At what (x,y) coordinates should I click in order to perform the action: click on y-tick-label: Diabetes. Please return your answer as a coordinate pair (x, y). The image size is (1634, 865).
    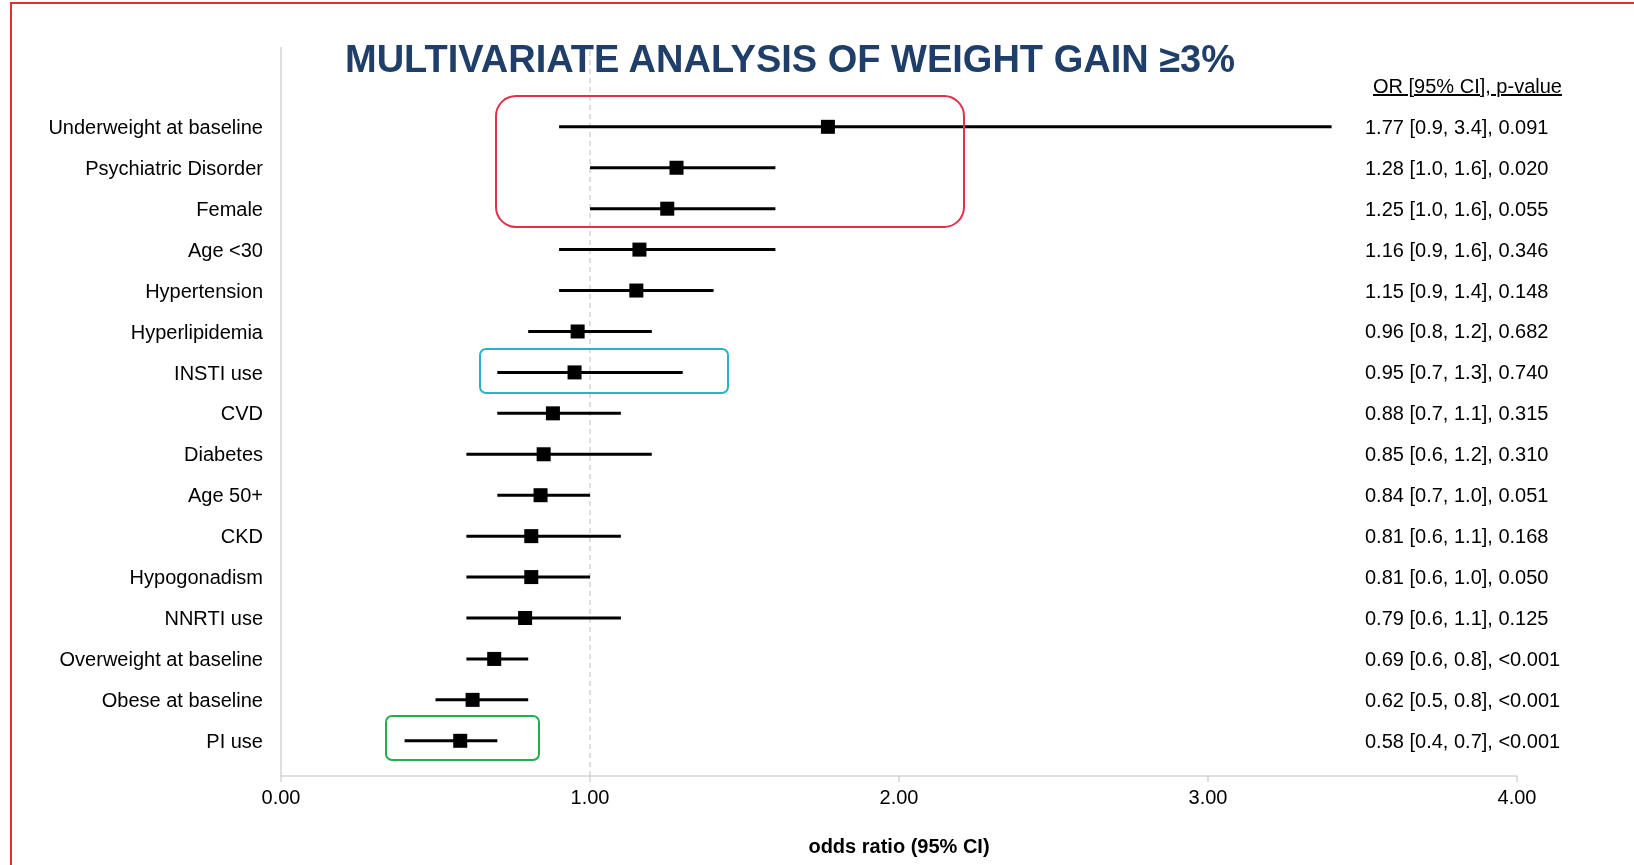
    Looking at the image, I should click on (223, 454).